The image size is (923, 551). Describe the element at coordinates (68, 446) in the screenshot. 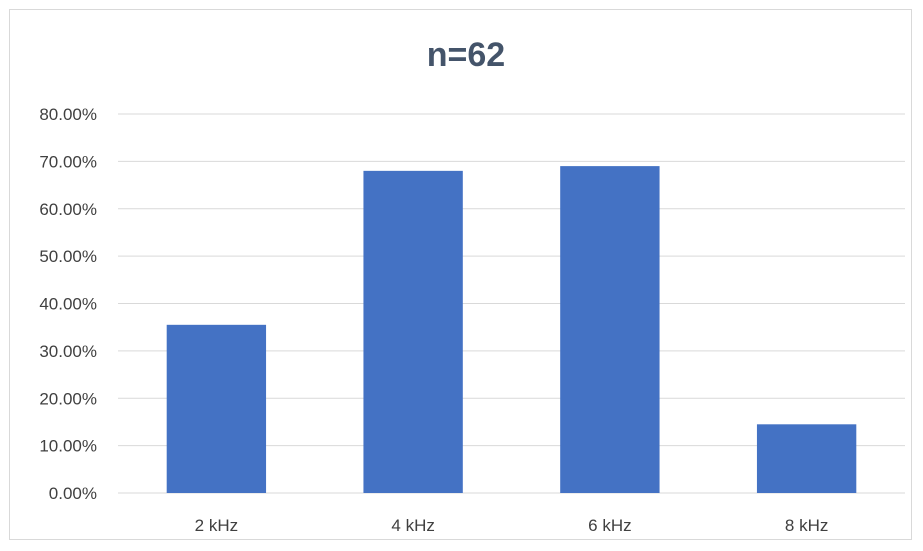

I see `y-tick-label: 10.00%` at that location.